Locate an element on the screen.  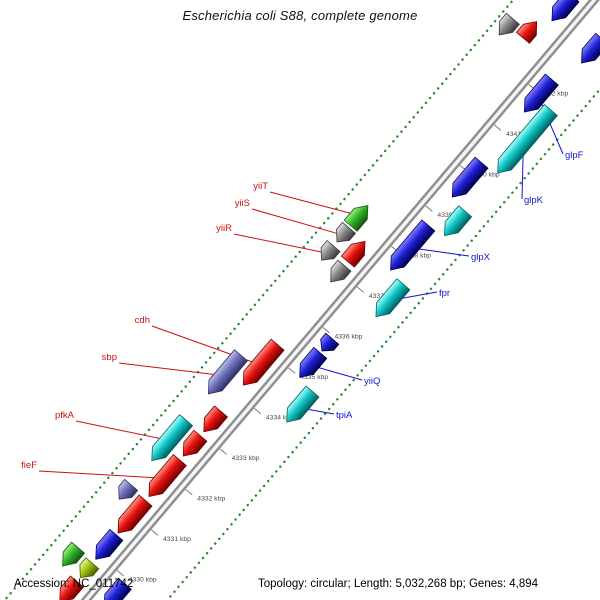
tick-label-4333: 4333 kbp is located at coordinates (246, 458).